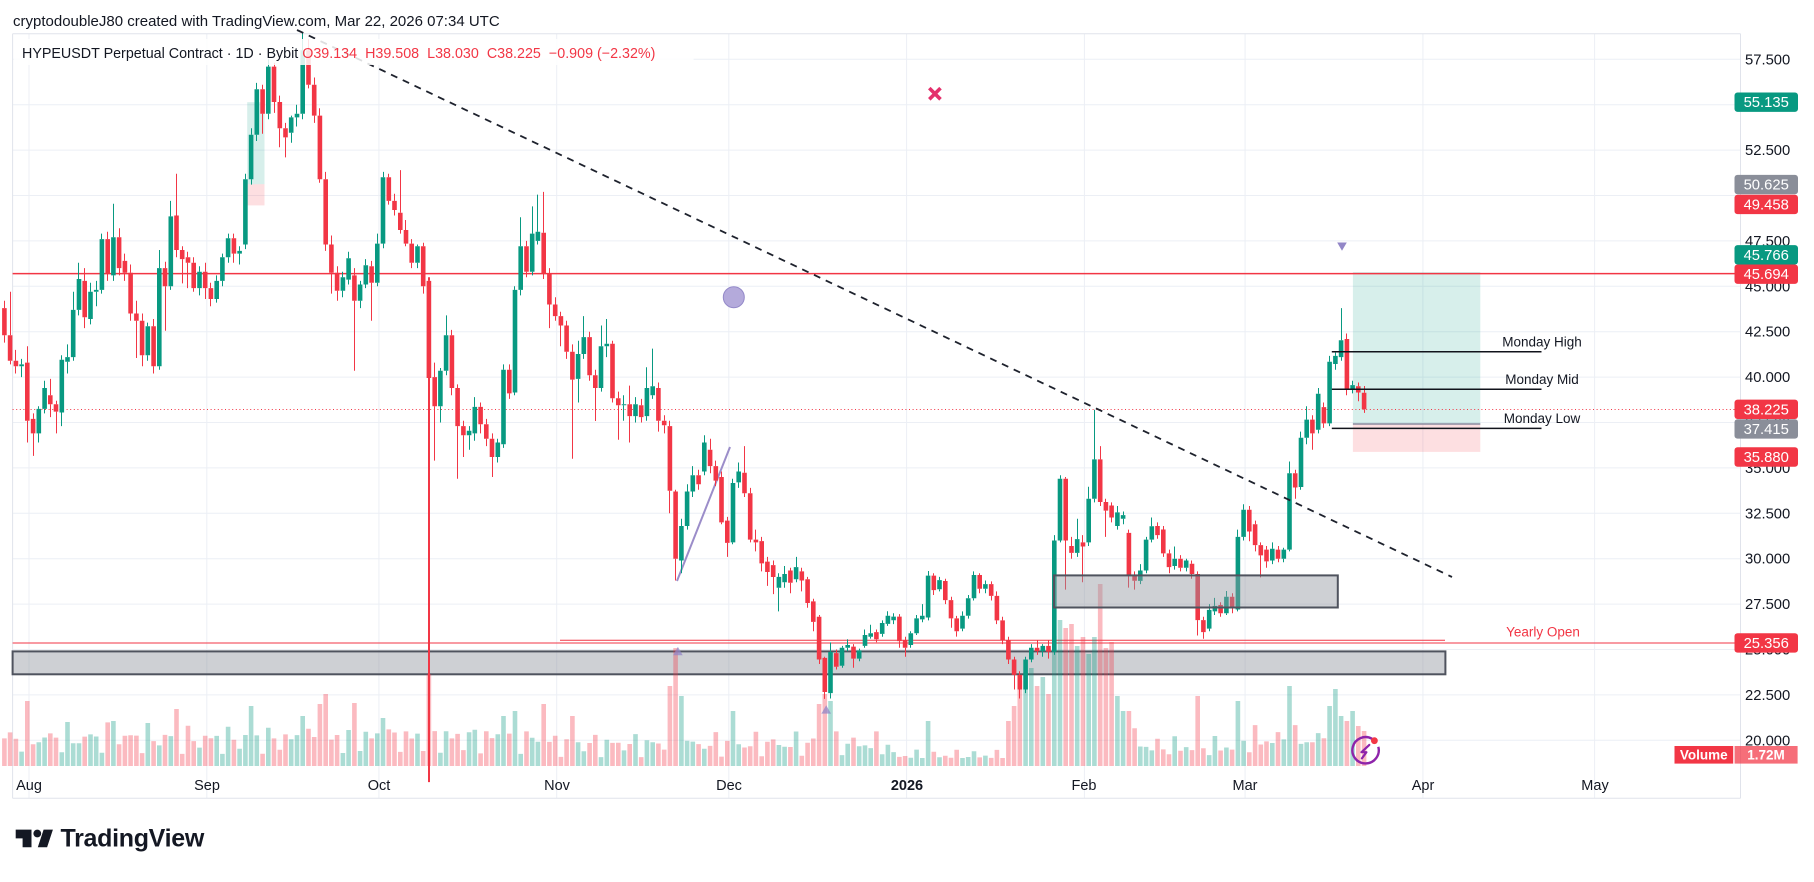 This screenshot has height=882, width=1814. What do you see at coordinates (1766, 458) in the screenshot?
I see `svg-text: 35.880` at bounding box center [1766, 458].